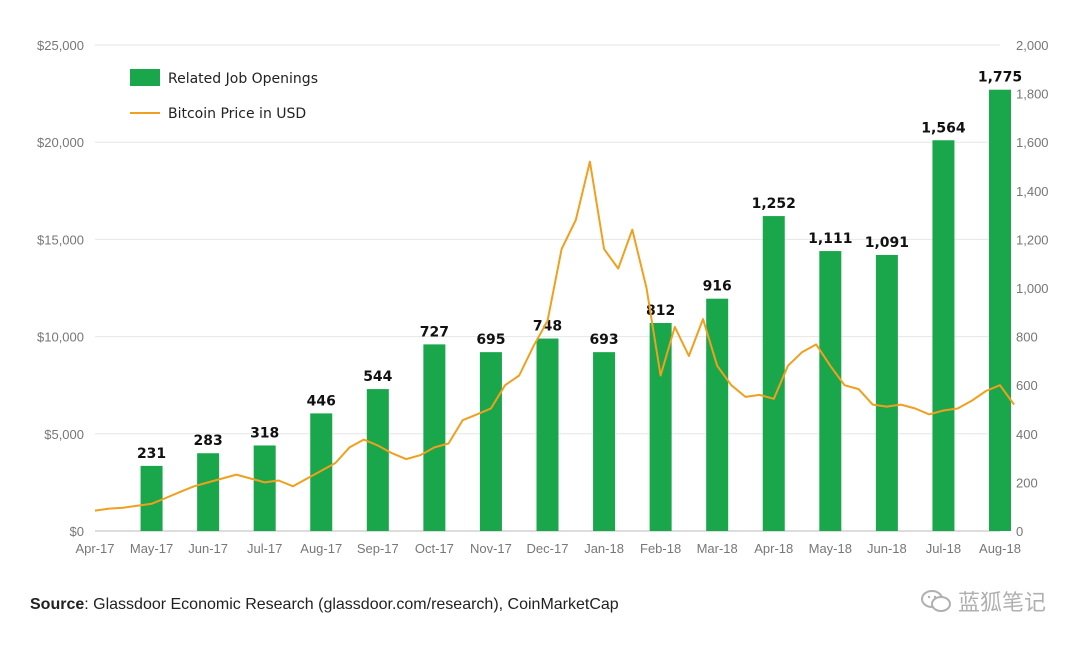 The image size is (1080, 646). Describe the element at coordinates (60, 142) in the screenshot. I see `left-tick-label: $20,000` at that location.